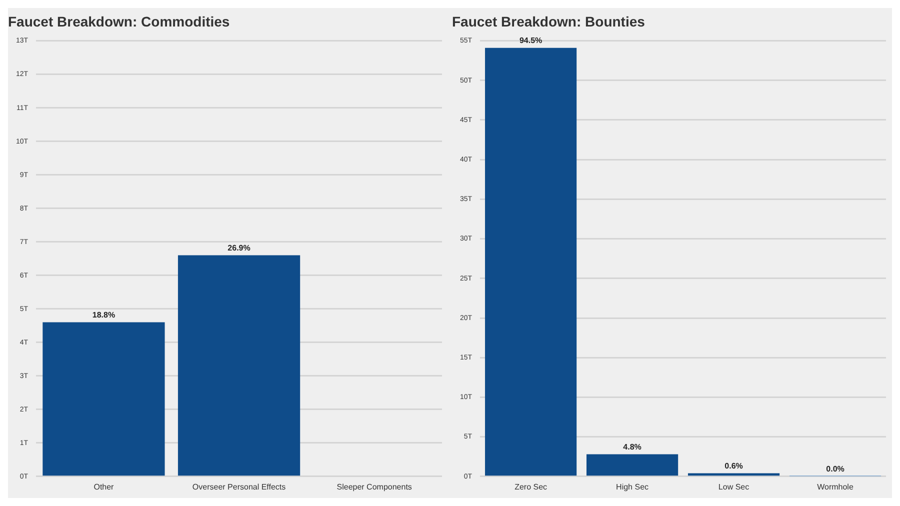  What do you see at coordinates (835, 487) in the screenshot?
I see `x-tick-label: Wormhole` at bounding box center [835, 487].